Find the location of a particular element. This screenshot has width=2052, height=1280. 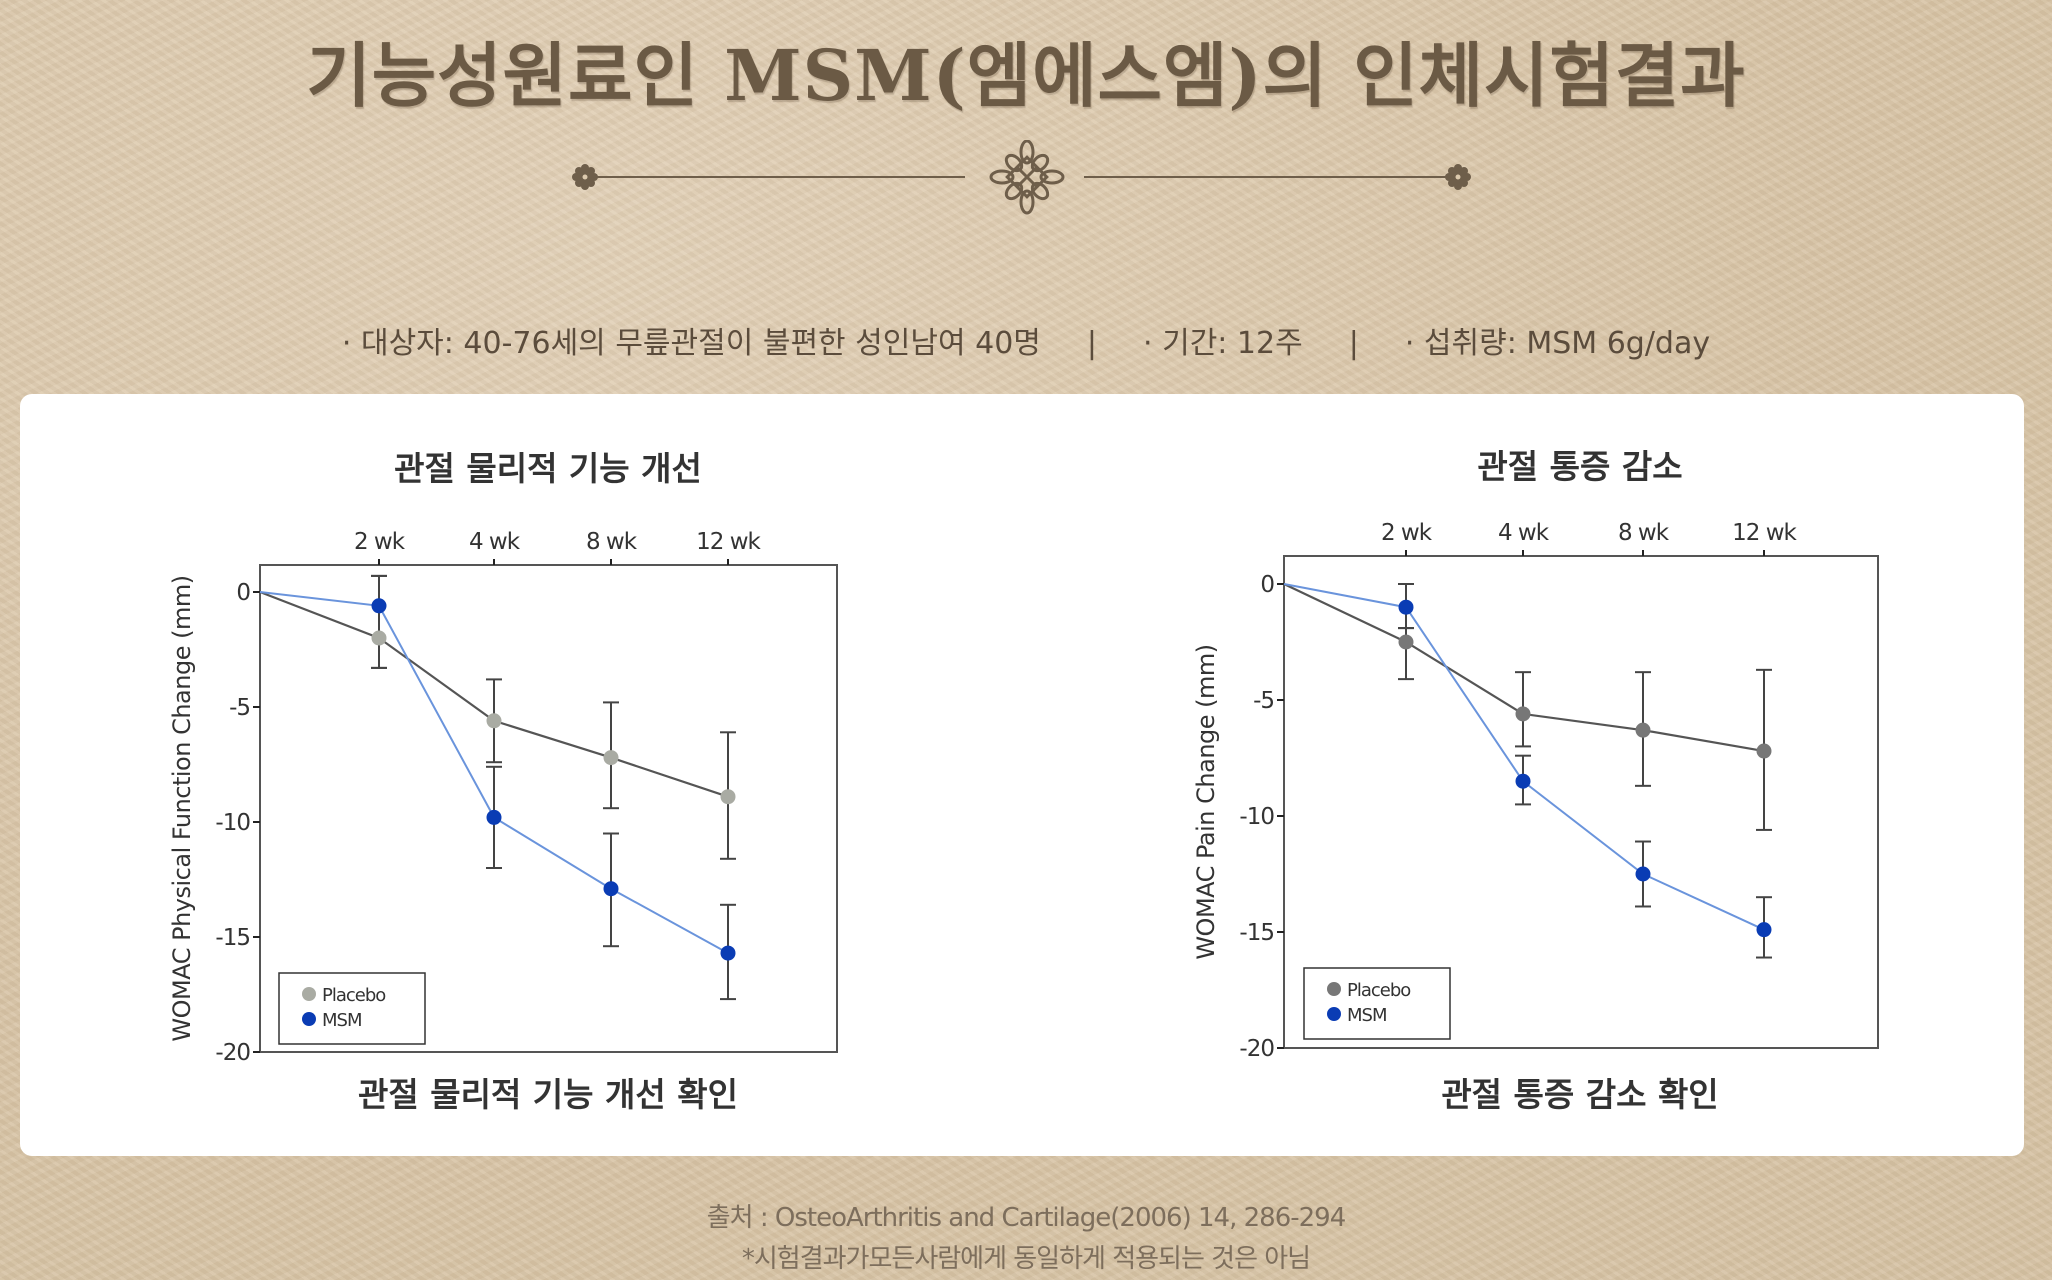

study-subject: · 대상자: 40-76세의 무릎관절이 불편한 성인남여 40명 is located at coordinates (691, 343).